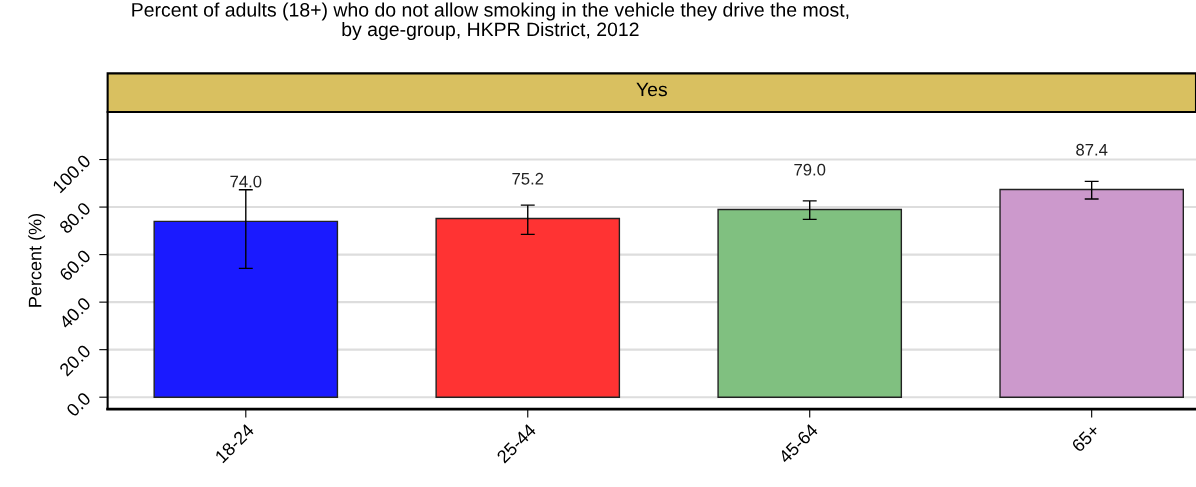 This screenshot has height=487, width=1196. Describe the element at coordinates (490, 21) in the screenshot. I see `chart-title: Percent of adults (18+) who do not allow smoking in the vehicle they drive the most, by age-group, HKPR District, 2012` at that location.